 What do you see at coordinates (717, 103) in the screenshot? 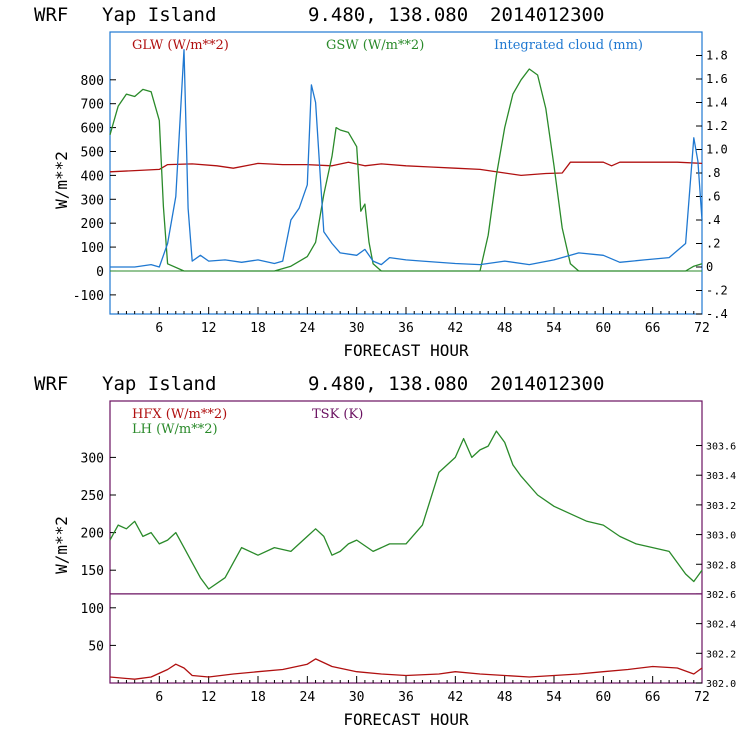
I see `y2-tick-label: 1.4` at bounding box center [717, 103].